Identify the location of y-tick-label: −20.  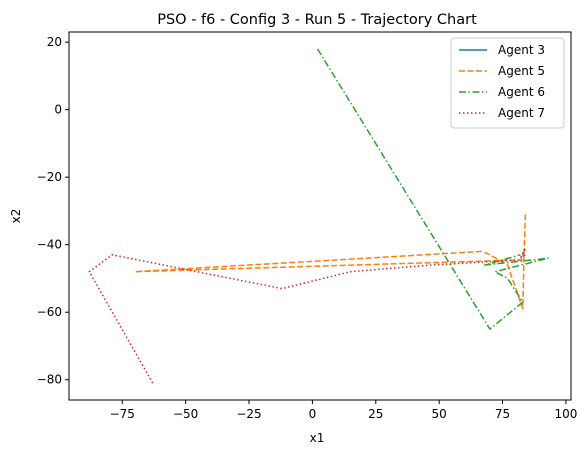
(49, 177).